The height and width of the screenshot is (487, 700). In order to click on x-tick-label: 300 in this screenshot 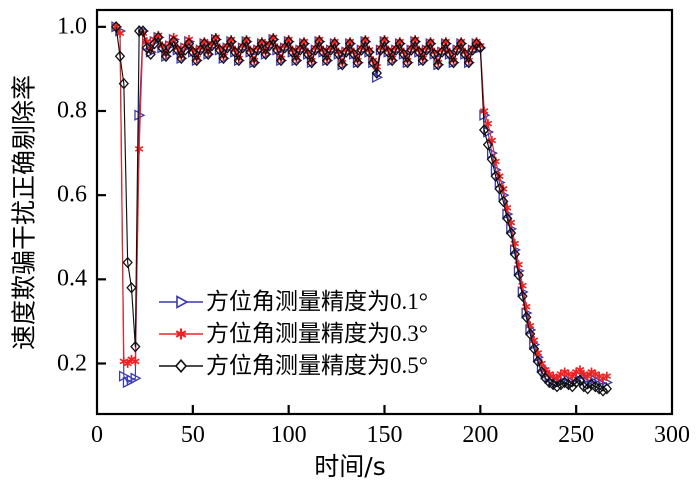, I will do `click(672, 435)`.